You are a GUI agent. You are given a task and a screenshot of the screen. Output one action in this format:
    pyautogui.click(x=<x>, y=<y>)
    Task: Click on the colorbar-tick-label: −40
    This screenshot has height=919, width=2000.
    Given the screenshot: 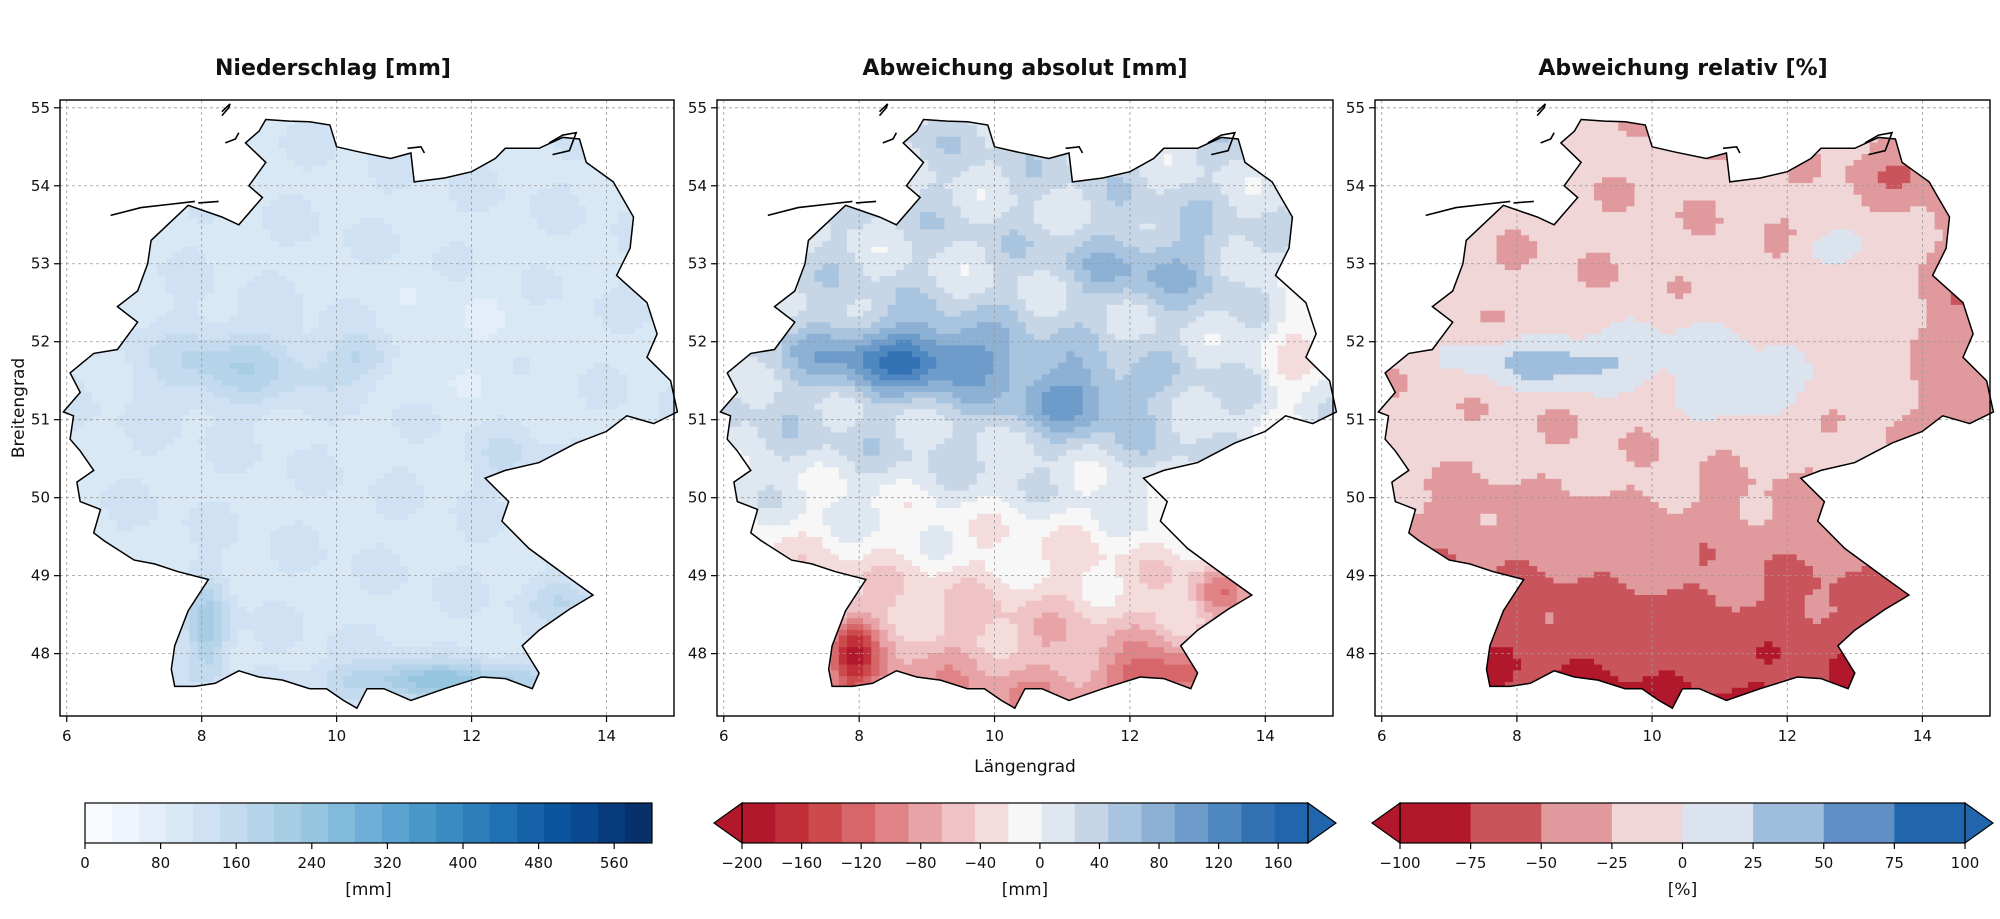 What is the action you would take?
    pyautogui.click(x=980, y=863)
    